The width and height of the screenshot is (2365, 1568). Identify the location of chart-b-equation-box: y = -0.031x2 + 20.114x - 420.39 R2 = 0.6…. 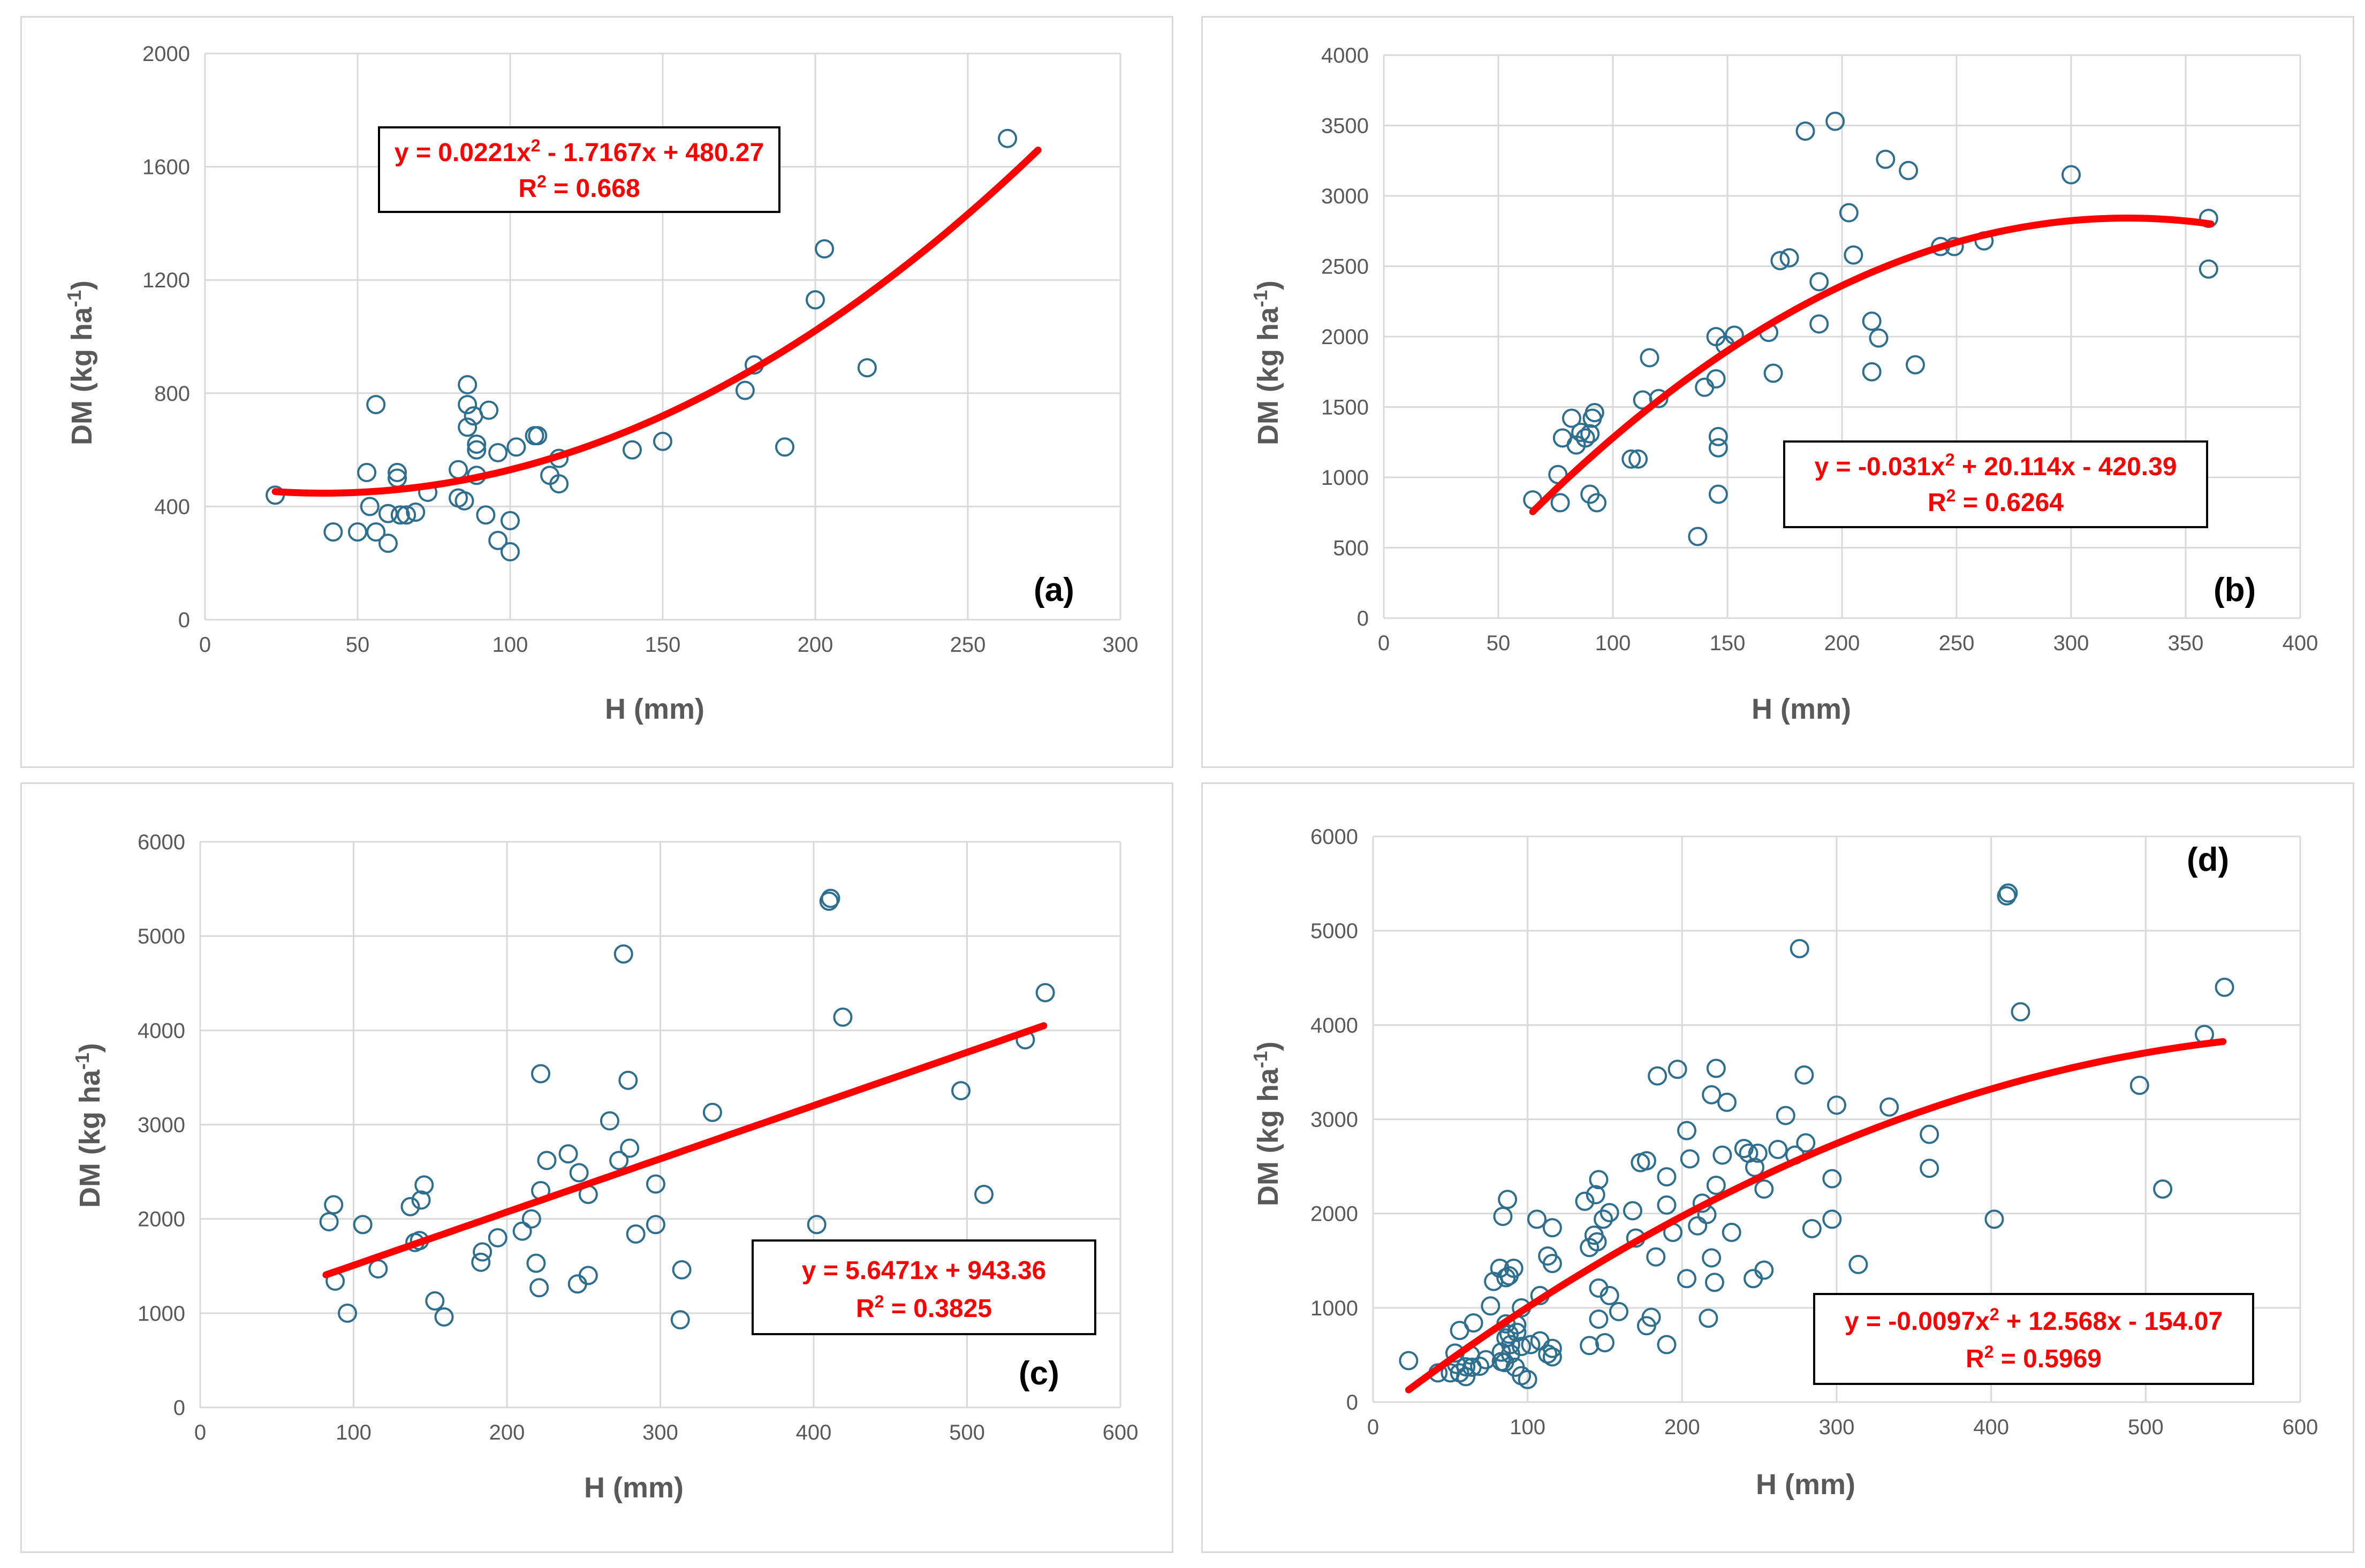
(1995, 484).